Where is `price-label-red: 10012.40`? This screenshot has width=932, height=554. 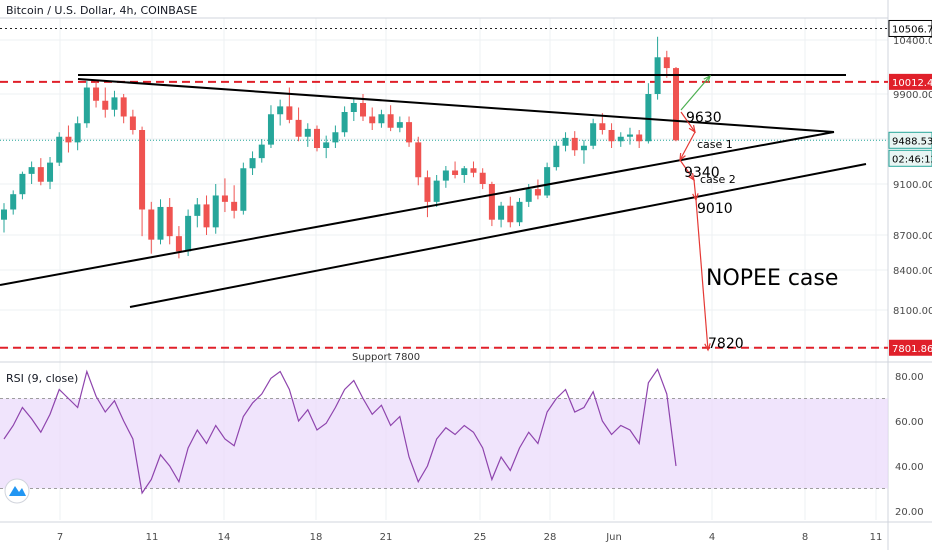
price-label-red: 10012.40 is located at coordinates (910, 81).